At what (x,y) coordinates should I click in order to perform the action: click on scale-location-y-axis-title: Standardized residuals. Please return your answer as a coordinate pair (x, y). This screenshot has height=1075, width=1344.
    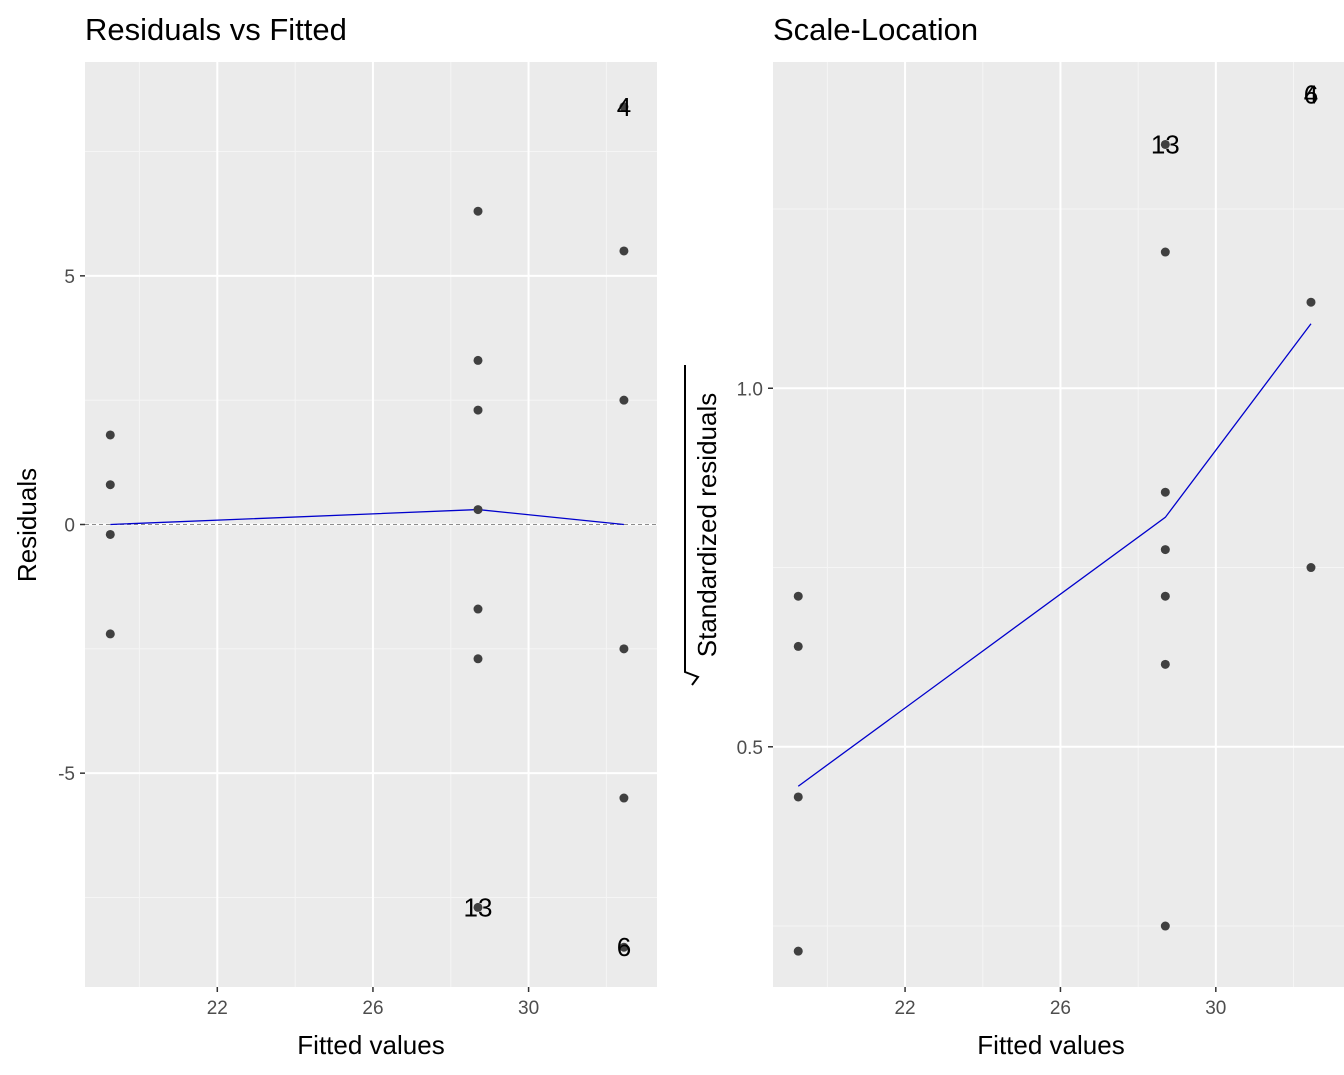
    Looking at the image, I should click on (707, 525).